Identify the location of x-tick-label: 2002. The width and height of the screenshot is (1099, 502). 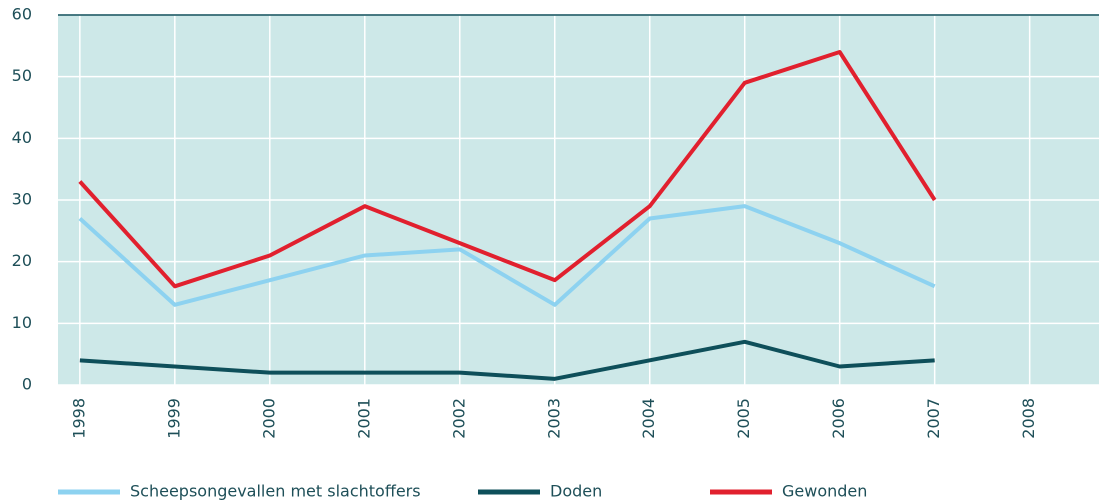
(458, 418).